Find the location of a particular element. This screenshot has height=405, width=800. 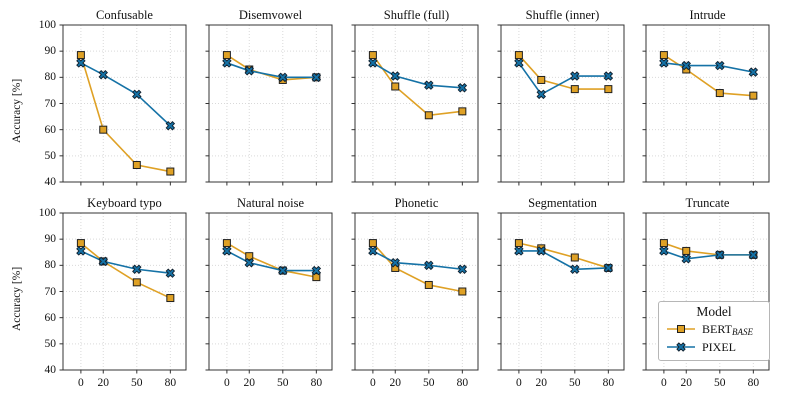

subplot-keyboard-typo is located at coordinates (123, 293).